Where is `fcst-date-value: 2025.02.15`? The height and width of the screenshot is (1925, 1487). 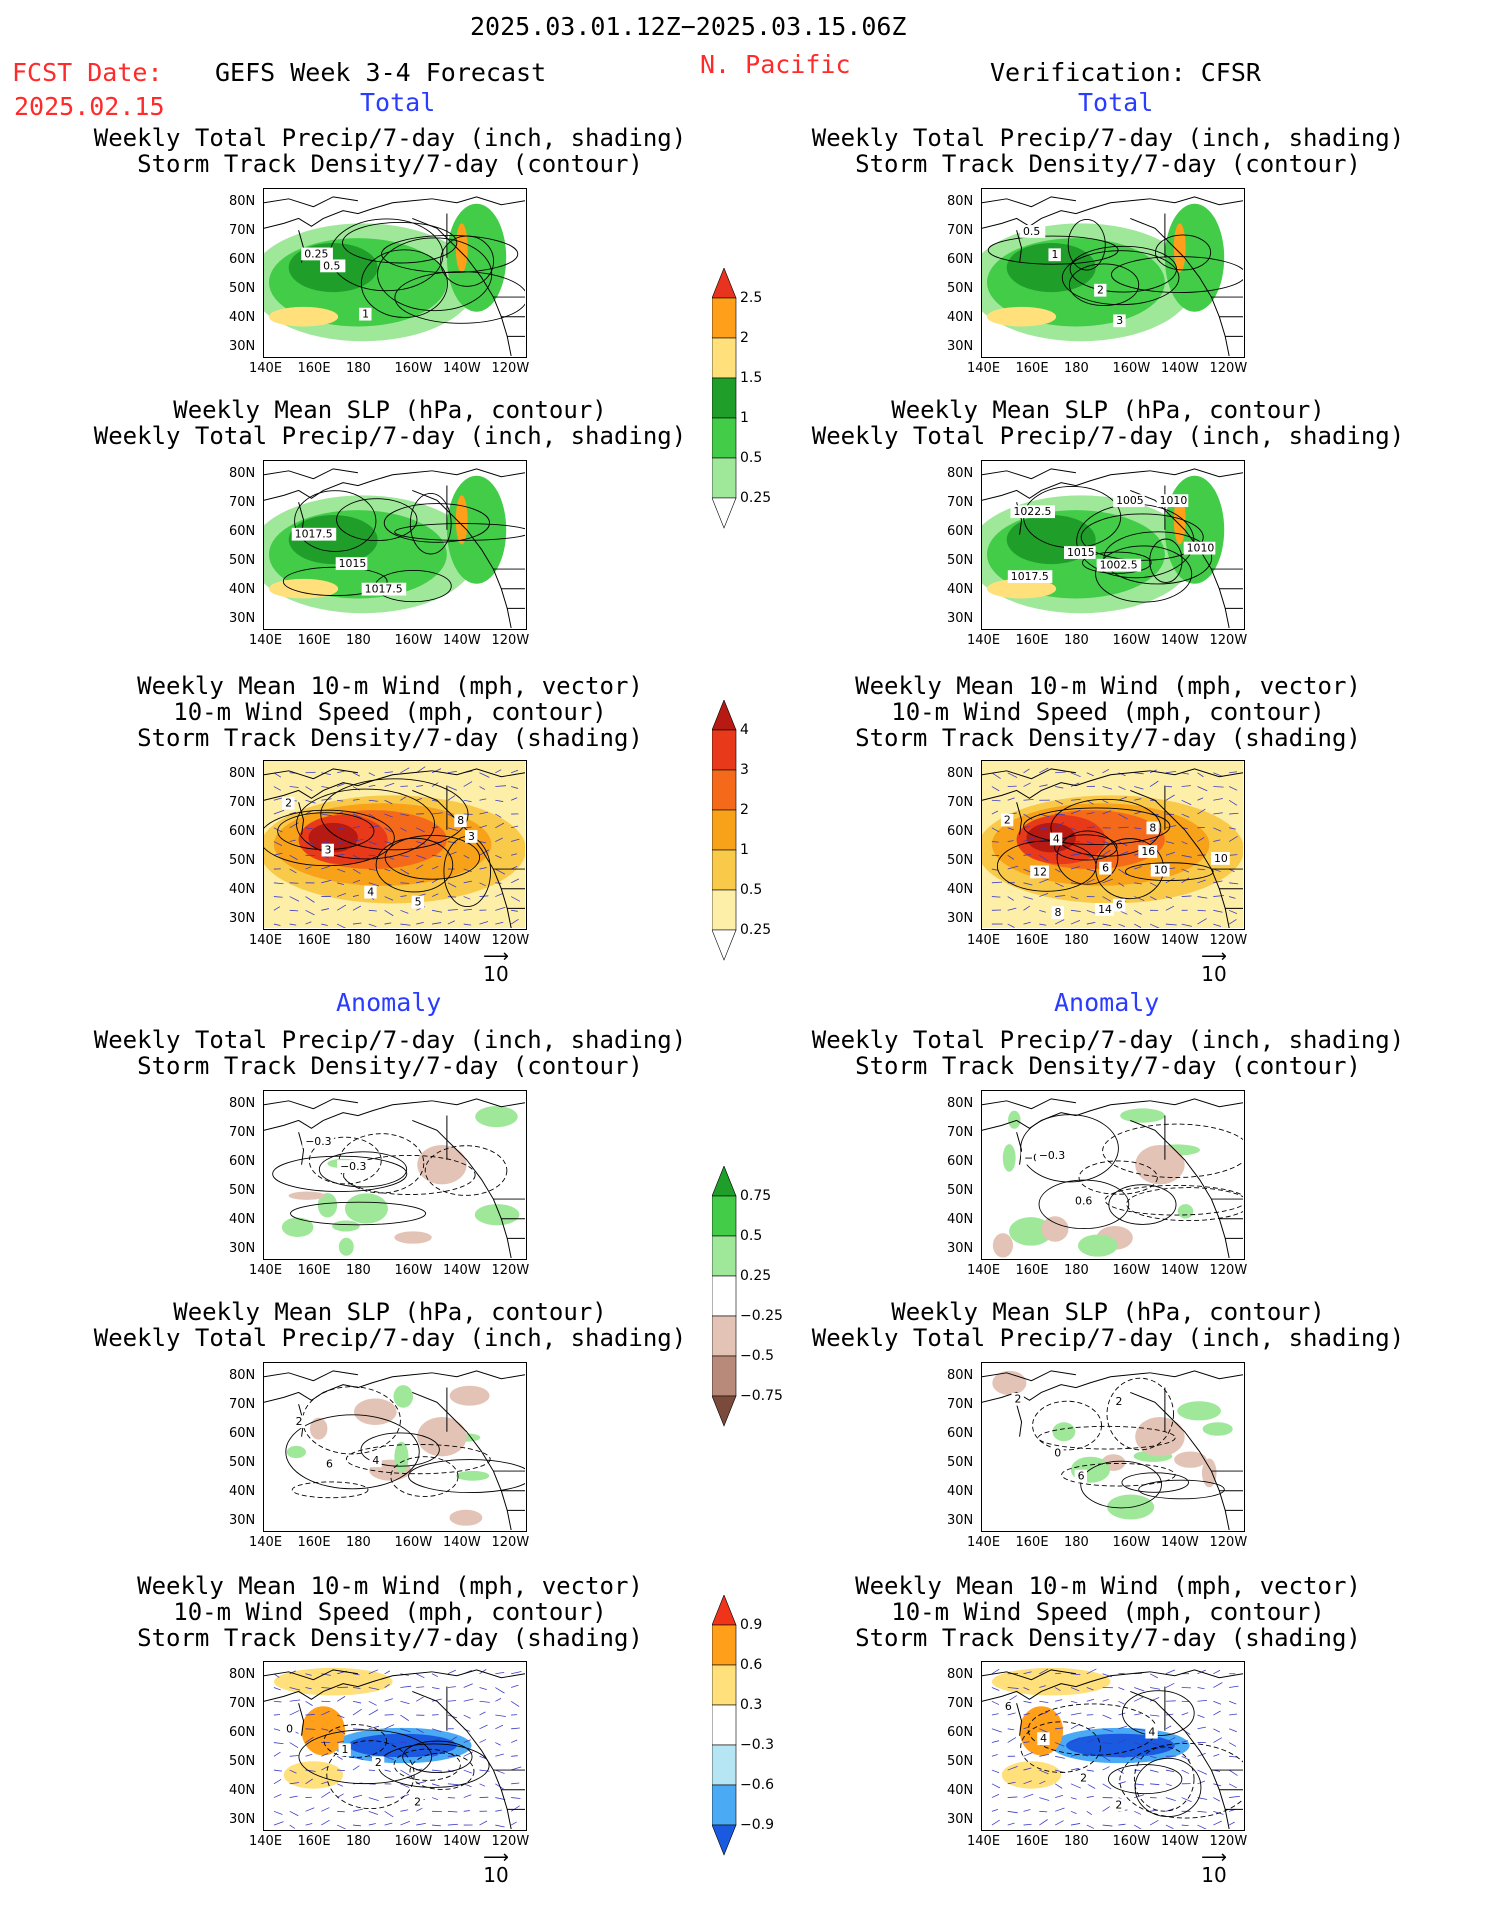 fcst-date-value: 2025.02.15 is located at coordinates (89, 106).